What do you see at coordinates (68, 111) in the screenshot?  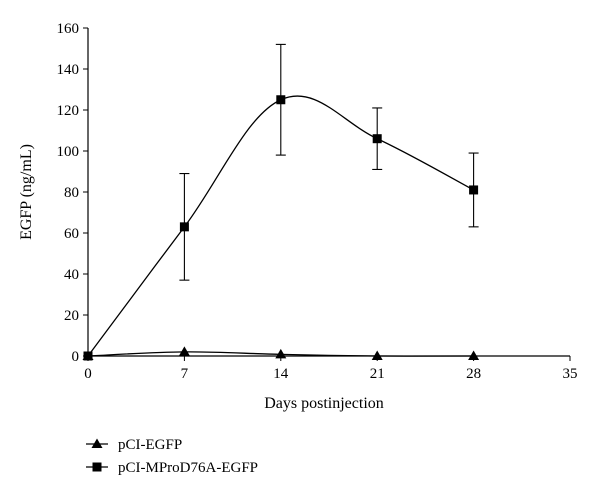 I see `y-tick-label: 120` at bounding box center [68, 111].